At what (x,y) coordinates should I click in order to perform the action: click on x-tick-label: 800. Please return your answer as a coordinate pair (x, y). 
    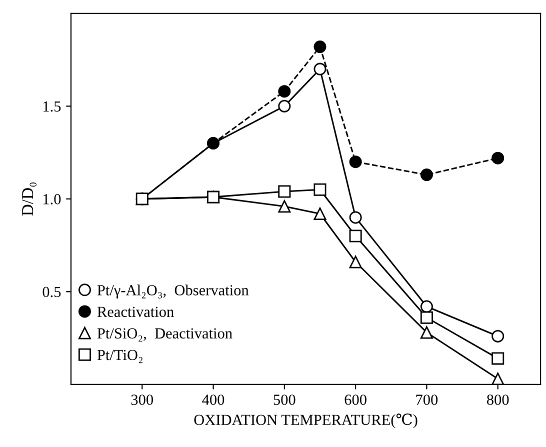
    Looking at the image, I should click on (497, 399).